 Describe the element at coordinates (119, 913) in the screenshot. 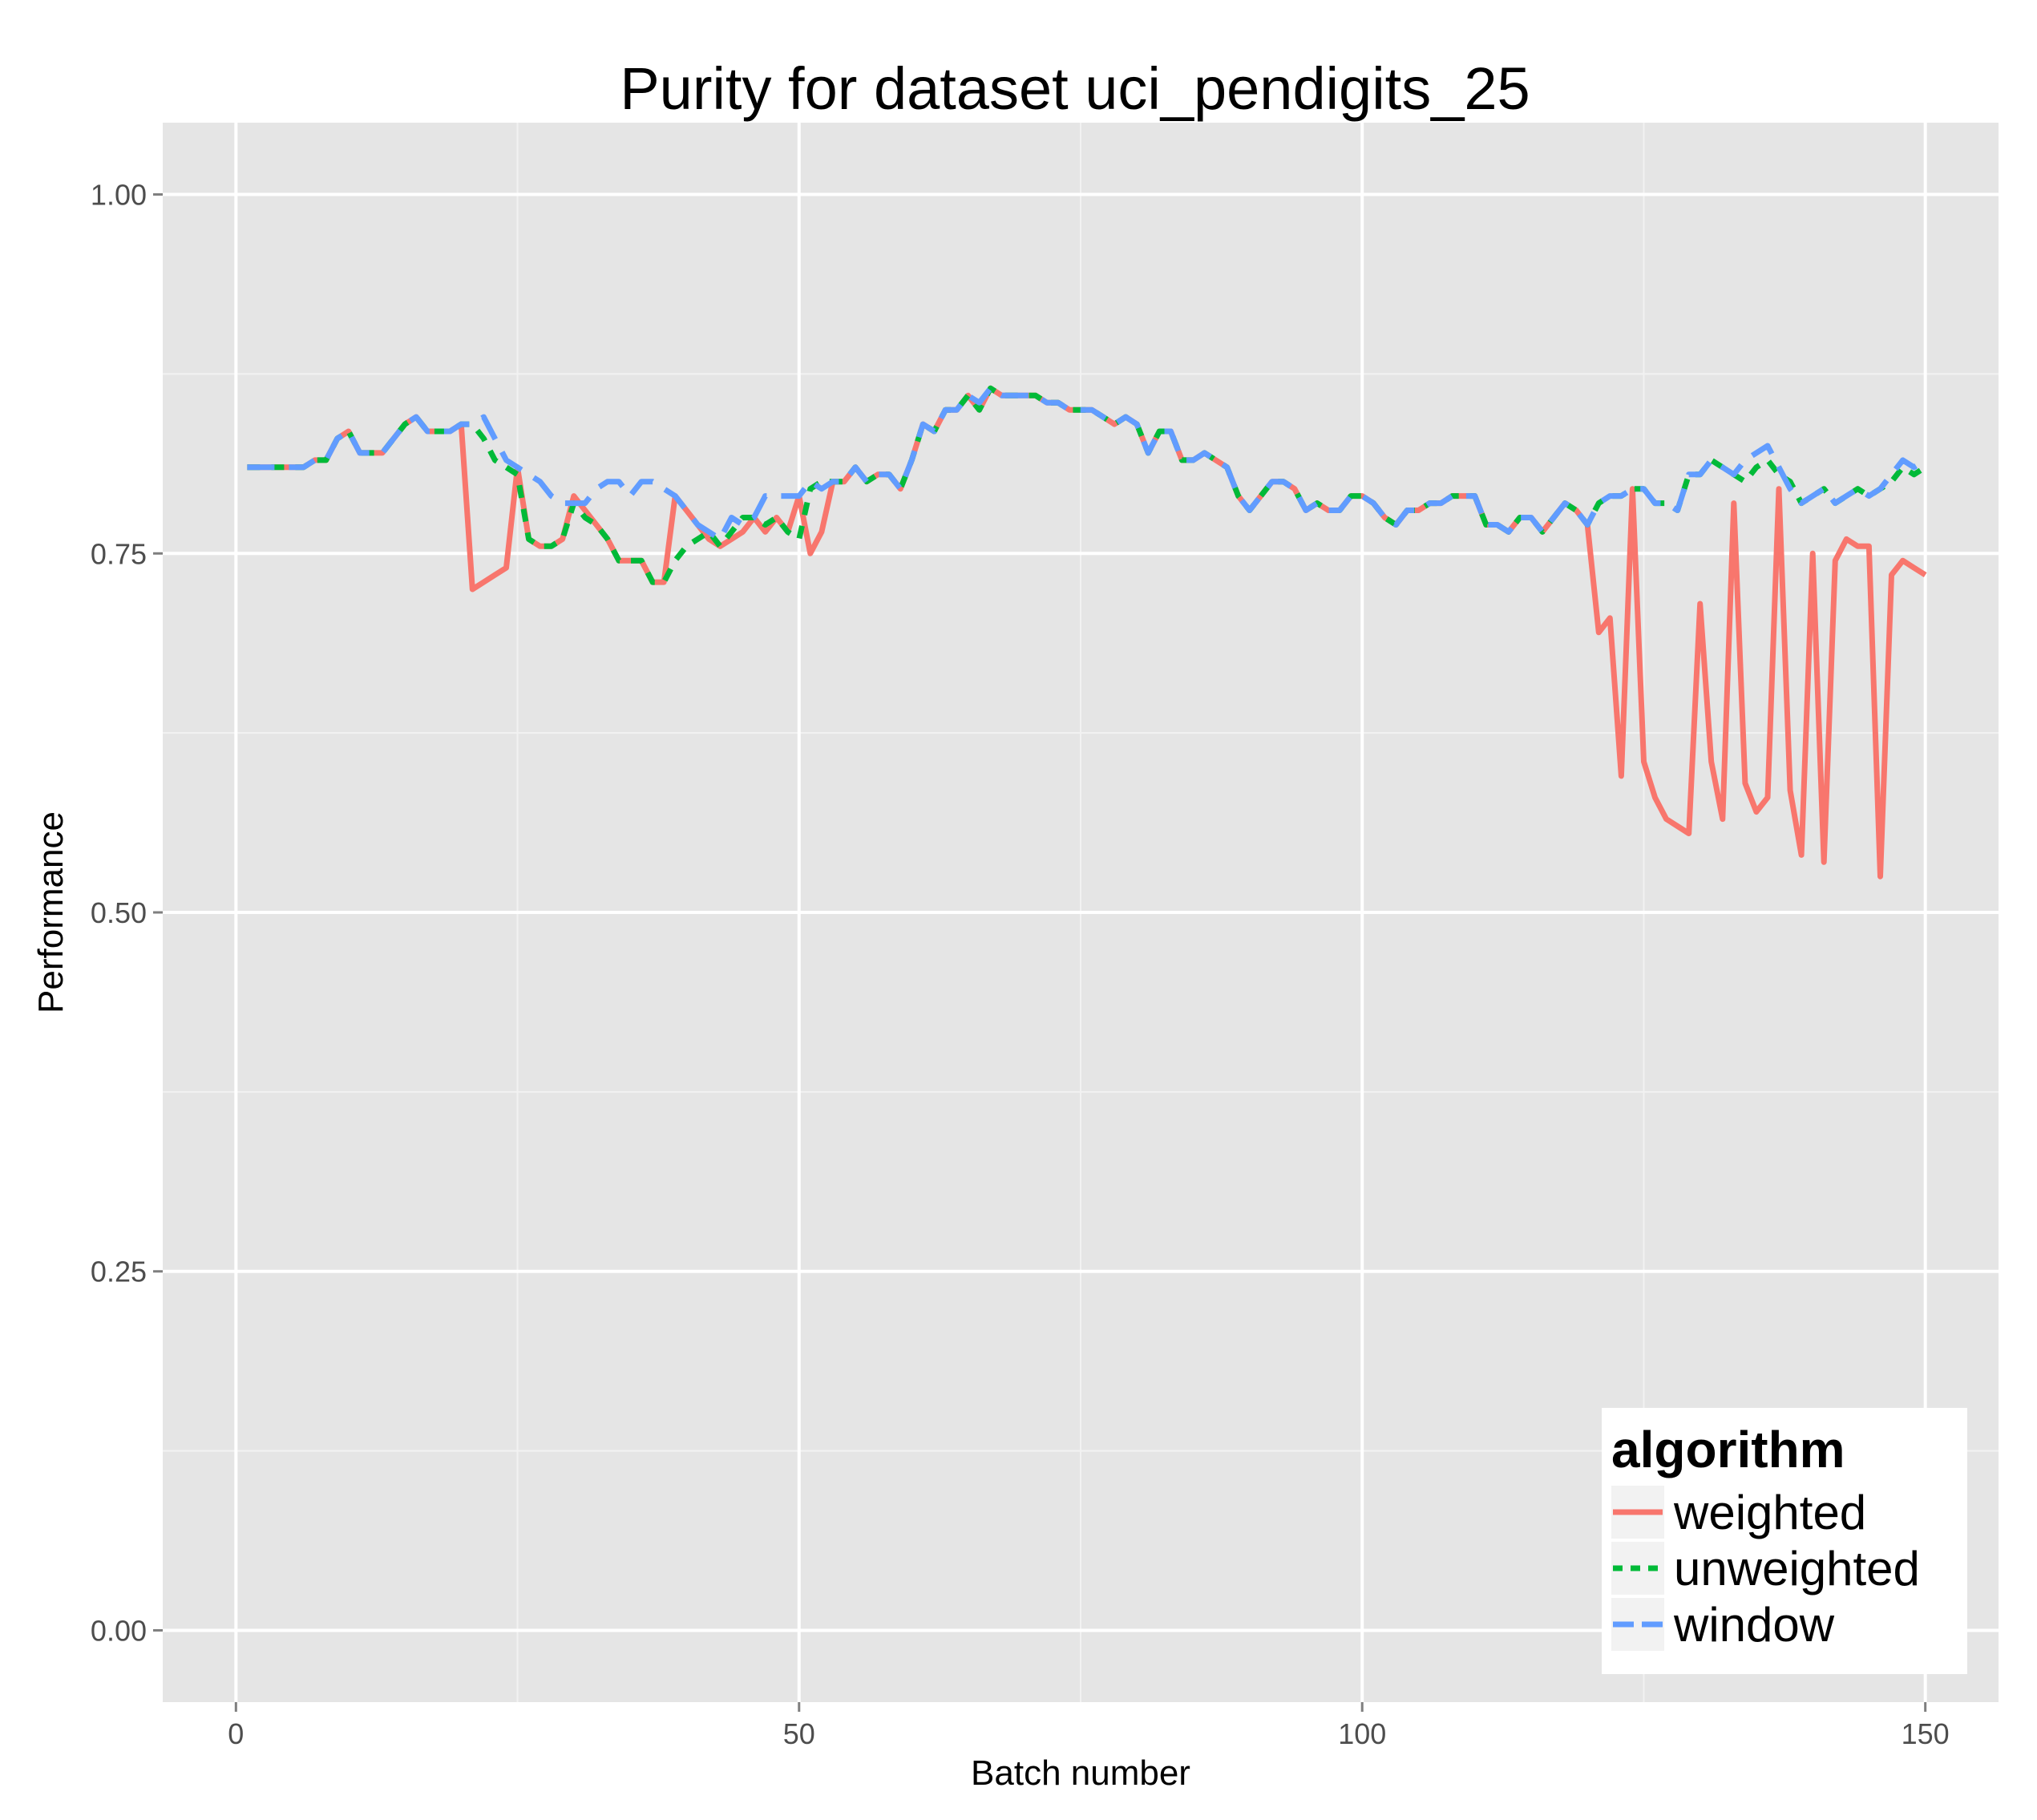

I see `y-tick-label: 0.50` at that location.